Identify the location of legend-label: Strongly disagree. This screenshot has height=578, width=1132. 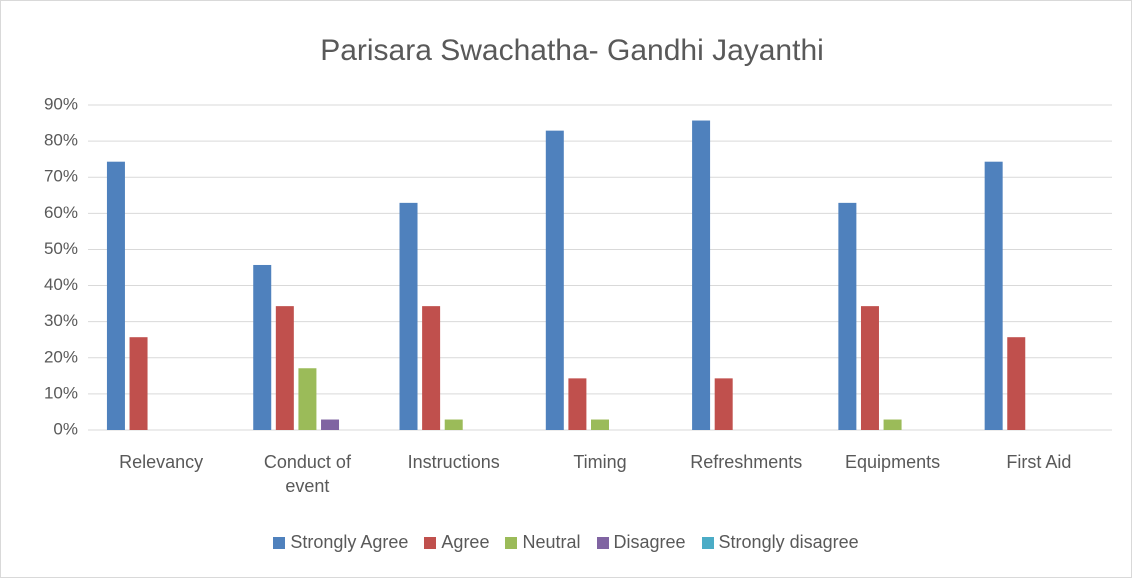
(788, 542).